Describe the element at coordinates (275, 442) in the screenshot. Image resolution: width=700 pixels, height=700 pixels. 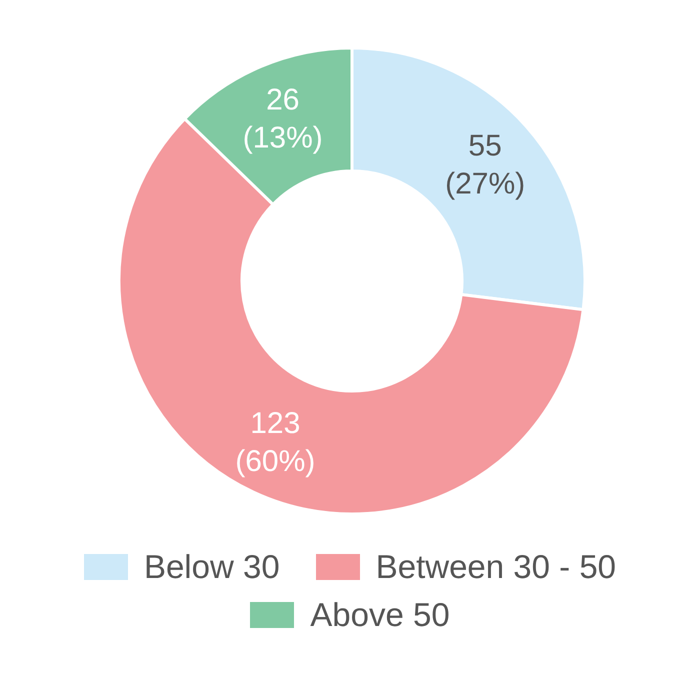
I see `data-label: 123 (60%)` at that location.